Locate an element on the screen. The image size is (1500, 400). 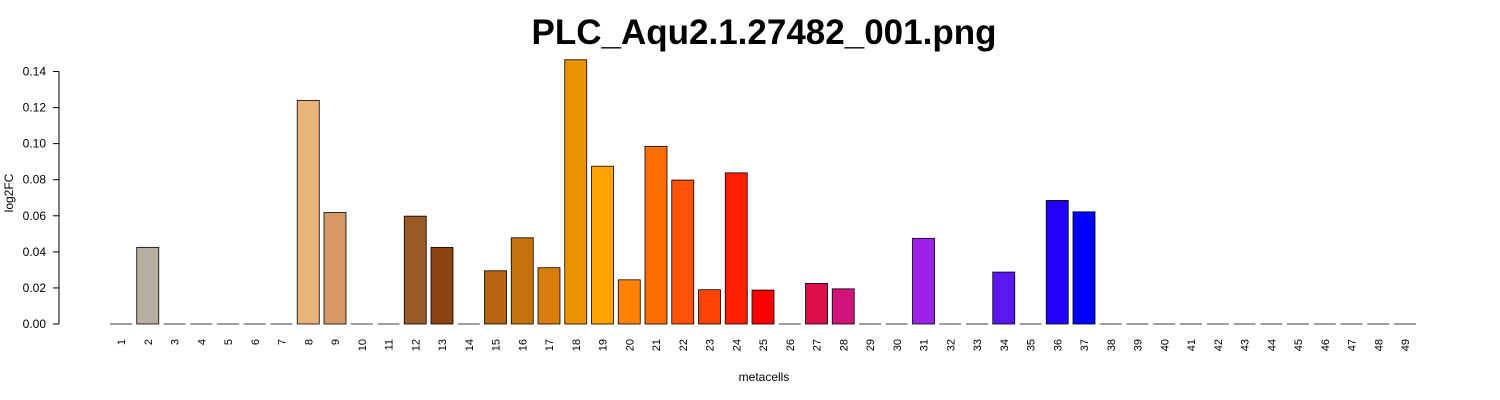
y-tick-label: 0.00 is located at coordinates (35, 324).